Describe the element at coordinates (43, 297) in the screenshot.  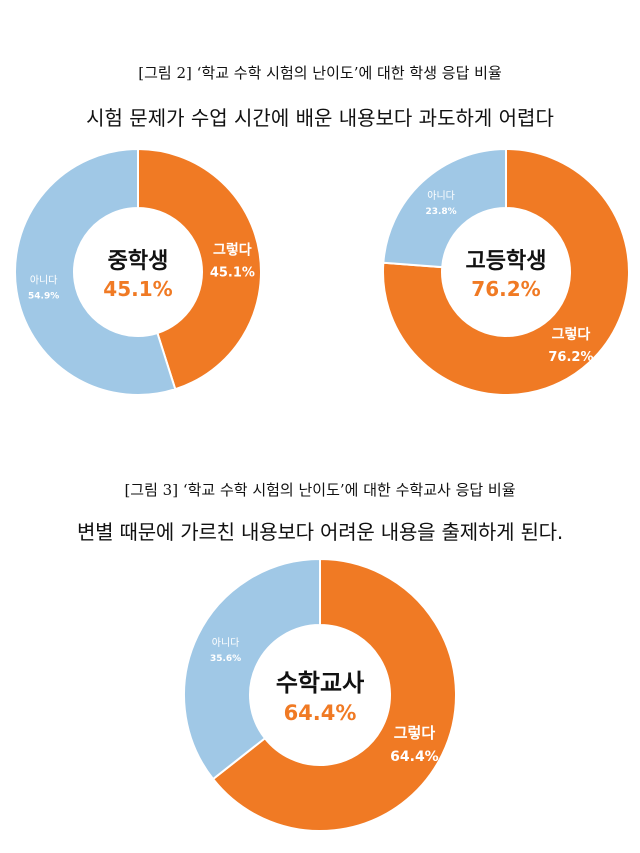
I see `no-slice-value: 54.9%` at that location.